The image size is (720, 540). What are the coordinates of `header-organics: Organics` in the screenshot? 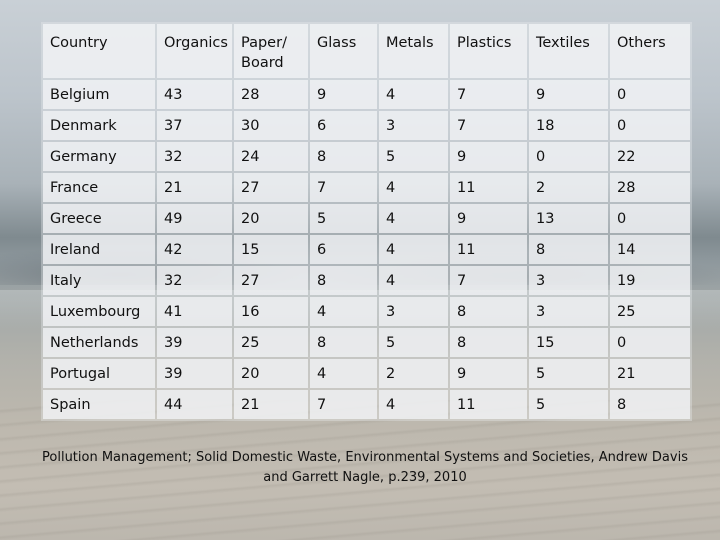 It's located at (194, 51).